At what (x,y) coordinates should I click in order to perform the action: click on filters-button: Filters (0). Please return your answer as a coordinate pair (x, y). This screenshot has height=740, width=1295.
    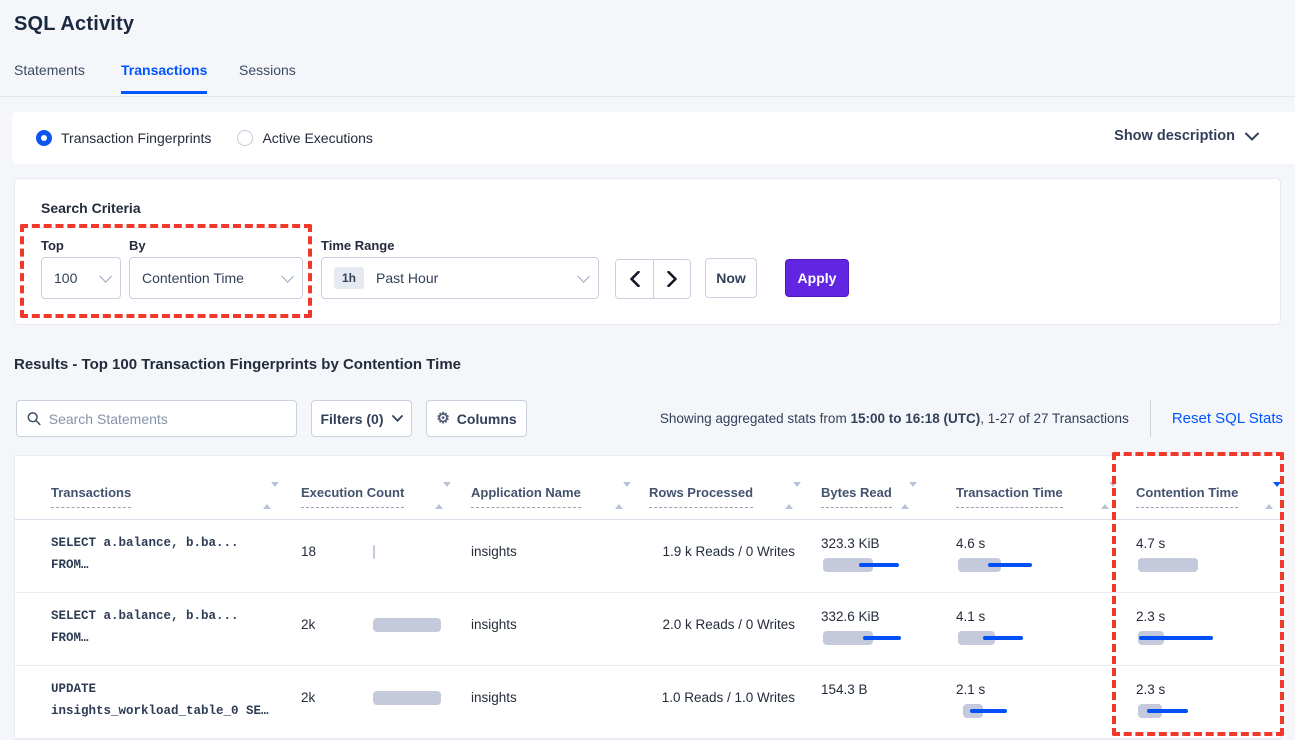
    Looking at the image, I should click on (361, 418).